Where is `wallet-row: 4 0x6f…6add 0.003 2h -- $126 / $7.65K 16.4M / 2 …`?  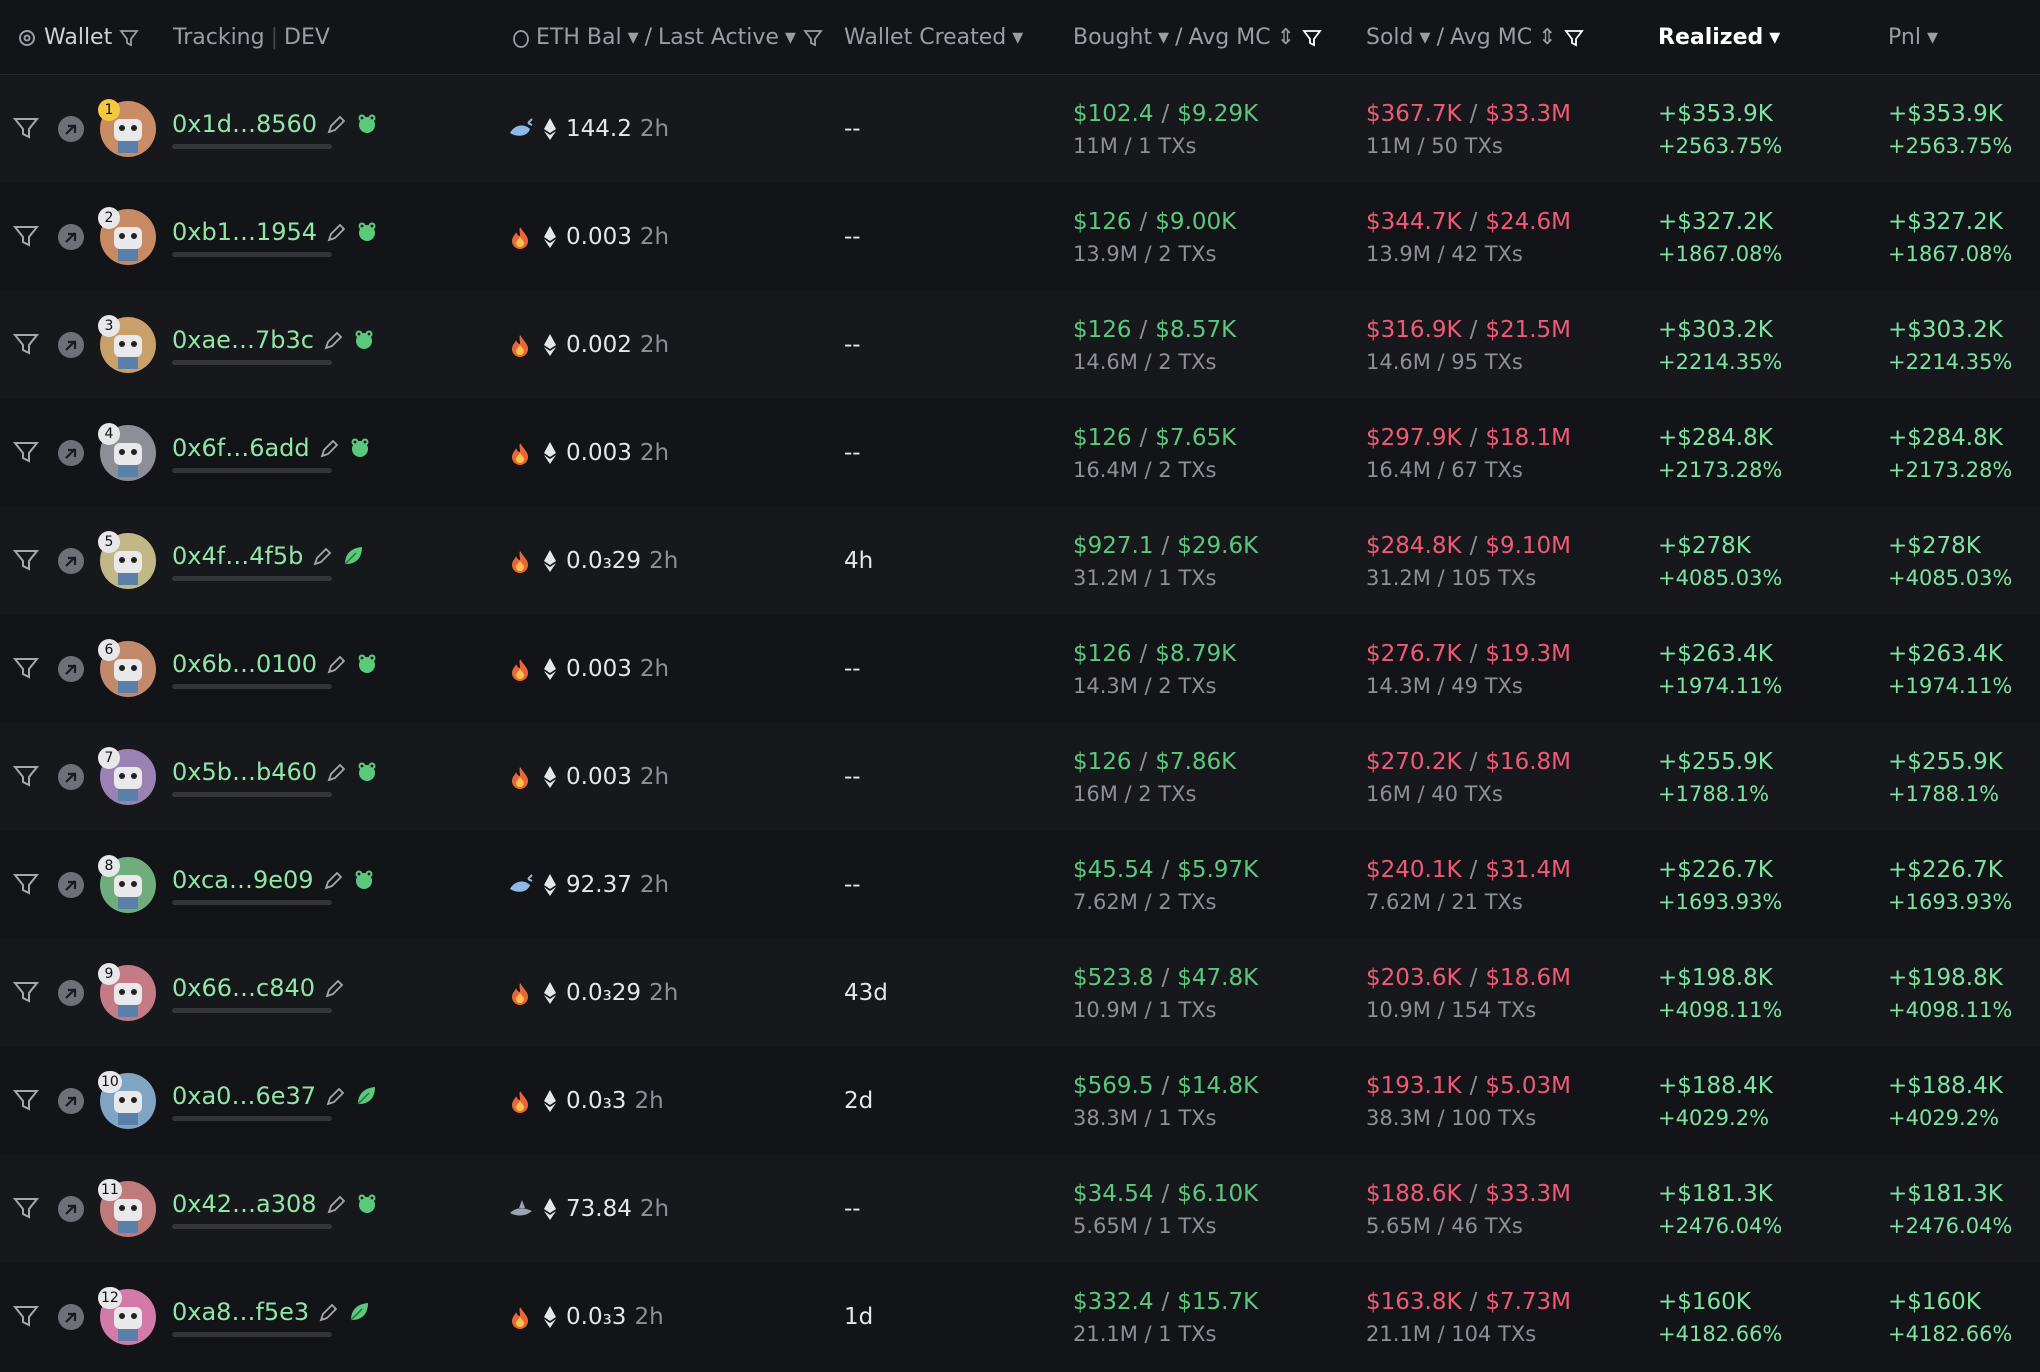 wallet-row: 4 0x6f…6add 0.003 2h -- $126 / $7.65K 16.4M / 2 … is located at coordinates (1020, 453).